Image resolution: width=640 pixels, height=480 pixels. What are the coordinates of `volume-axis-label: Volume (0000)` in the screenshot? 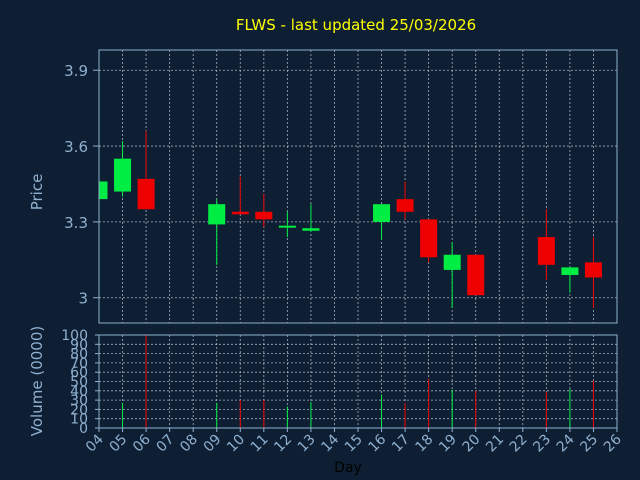 It's located at (37, 381).